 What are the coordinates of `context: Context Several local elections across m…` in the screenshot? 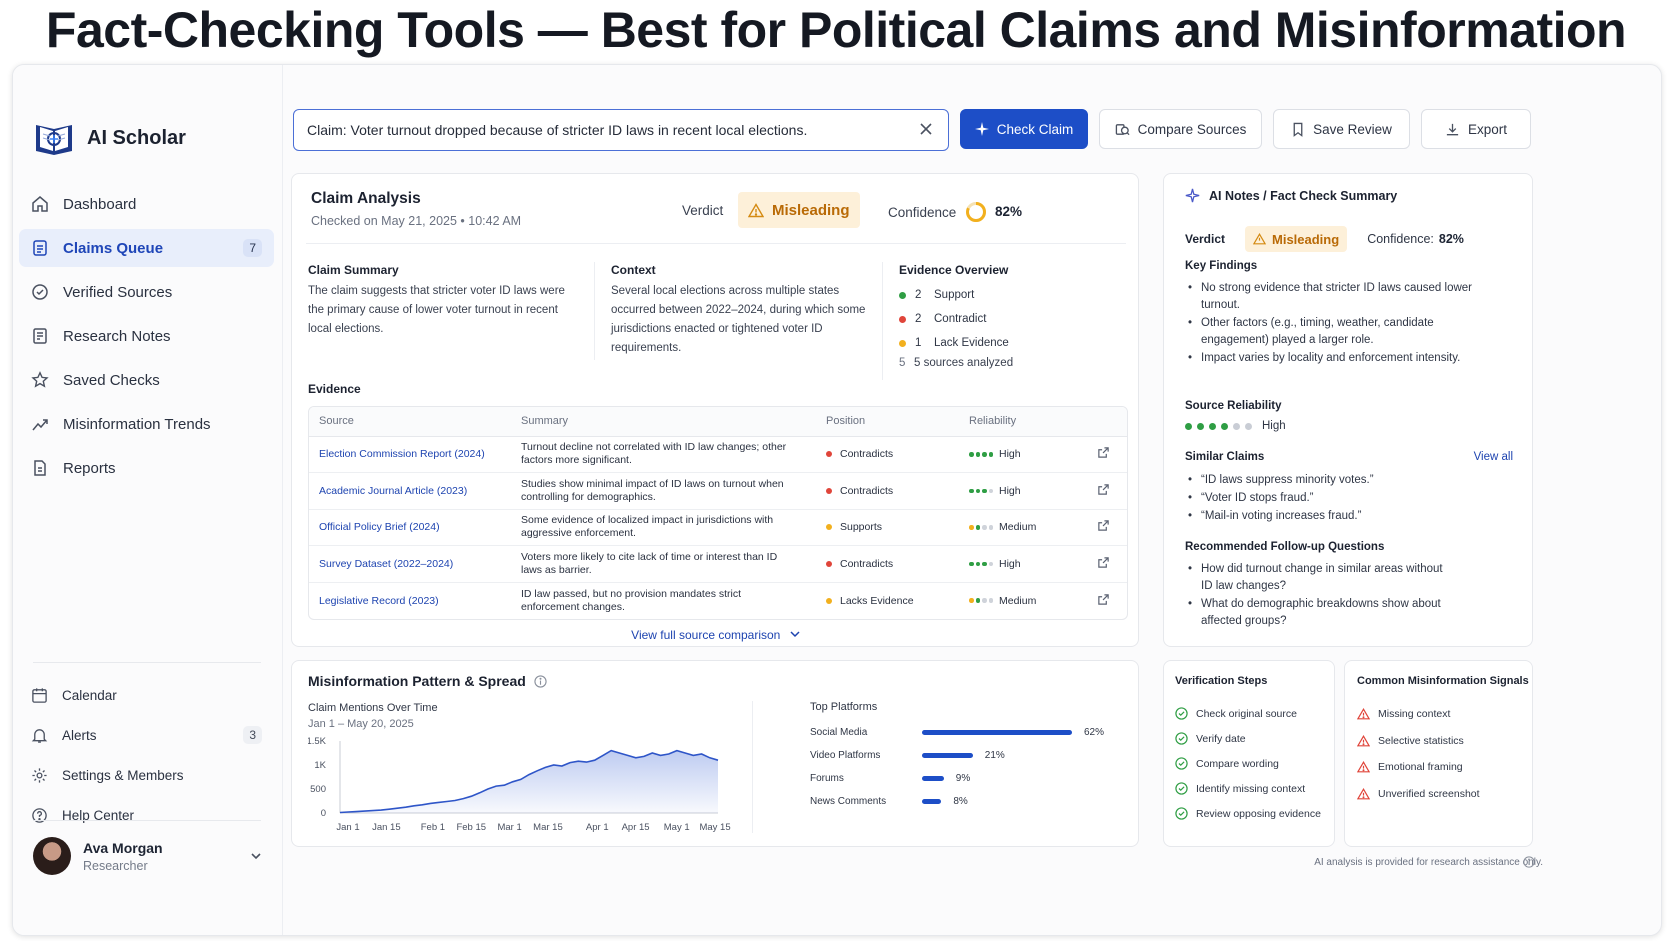 It's located at (743, 310).